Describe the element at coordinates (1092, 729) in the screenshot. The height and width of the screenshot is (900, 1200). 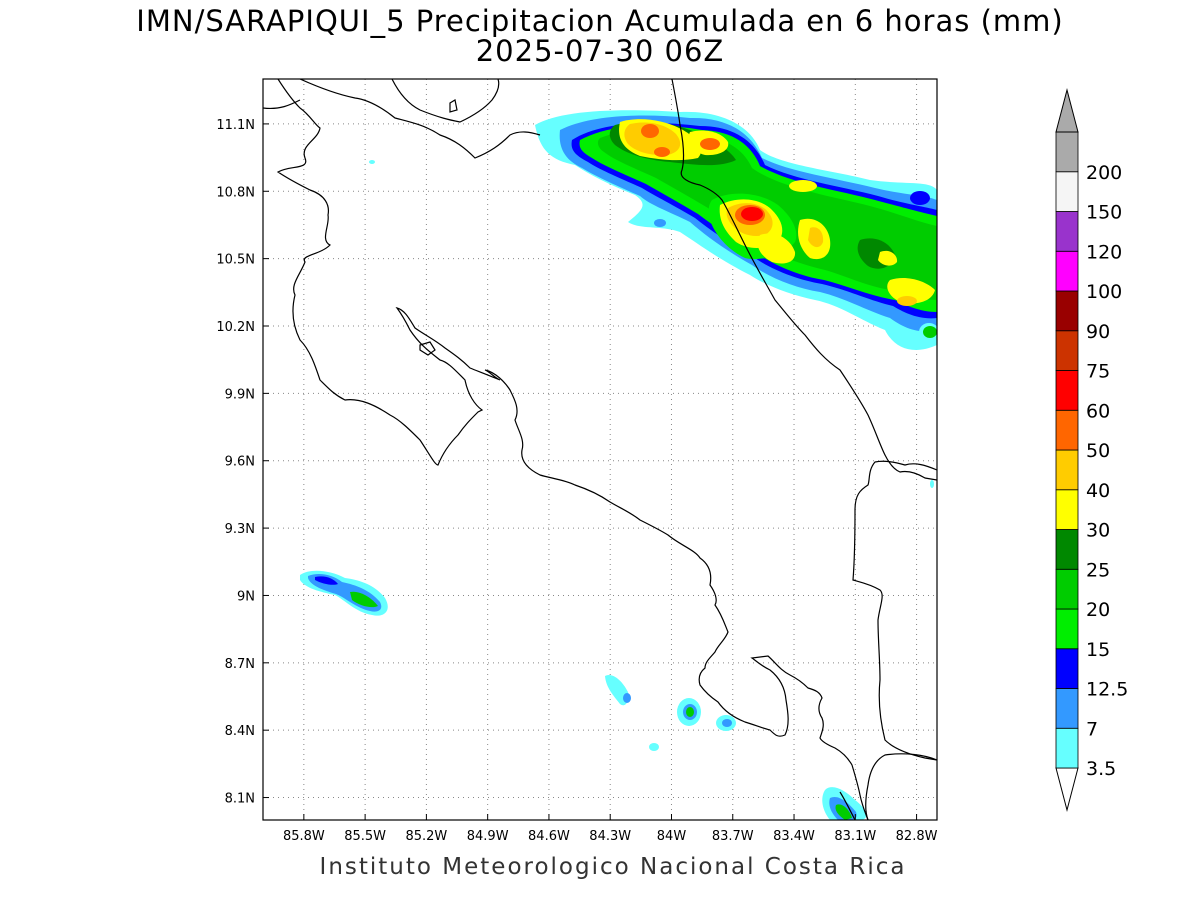
I see `colorbar-label: 7` at that location.